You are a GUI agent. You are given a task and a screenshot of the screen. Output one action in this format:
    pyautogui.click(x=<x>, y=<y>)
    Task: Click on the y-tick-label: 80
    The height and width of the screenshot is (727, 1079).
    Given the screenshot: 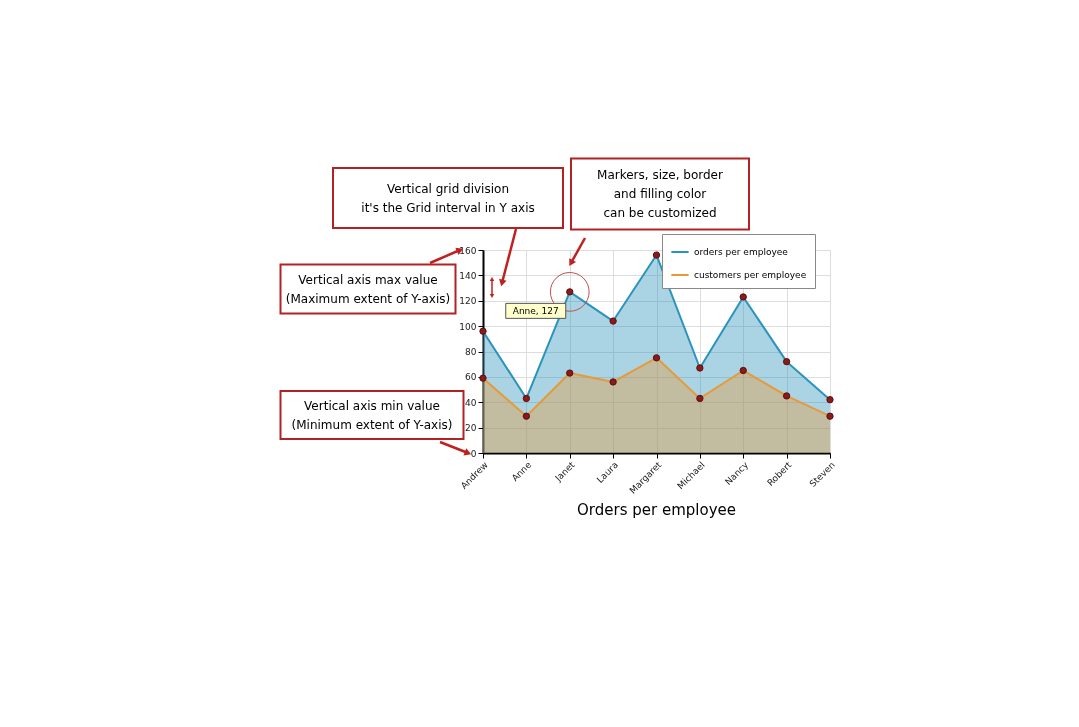 What is the action you would take?
    pyautogui.click(x=471, y=352)
    